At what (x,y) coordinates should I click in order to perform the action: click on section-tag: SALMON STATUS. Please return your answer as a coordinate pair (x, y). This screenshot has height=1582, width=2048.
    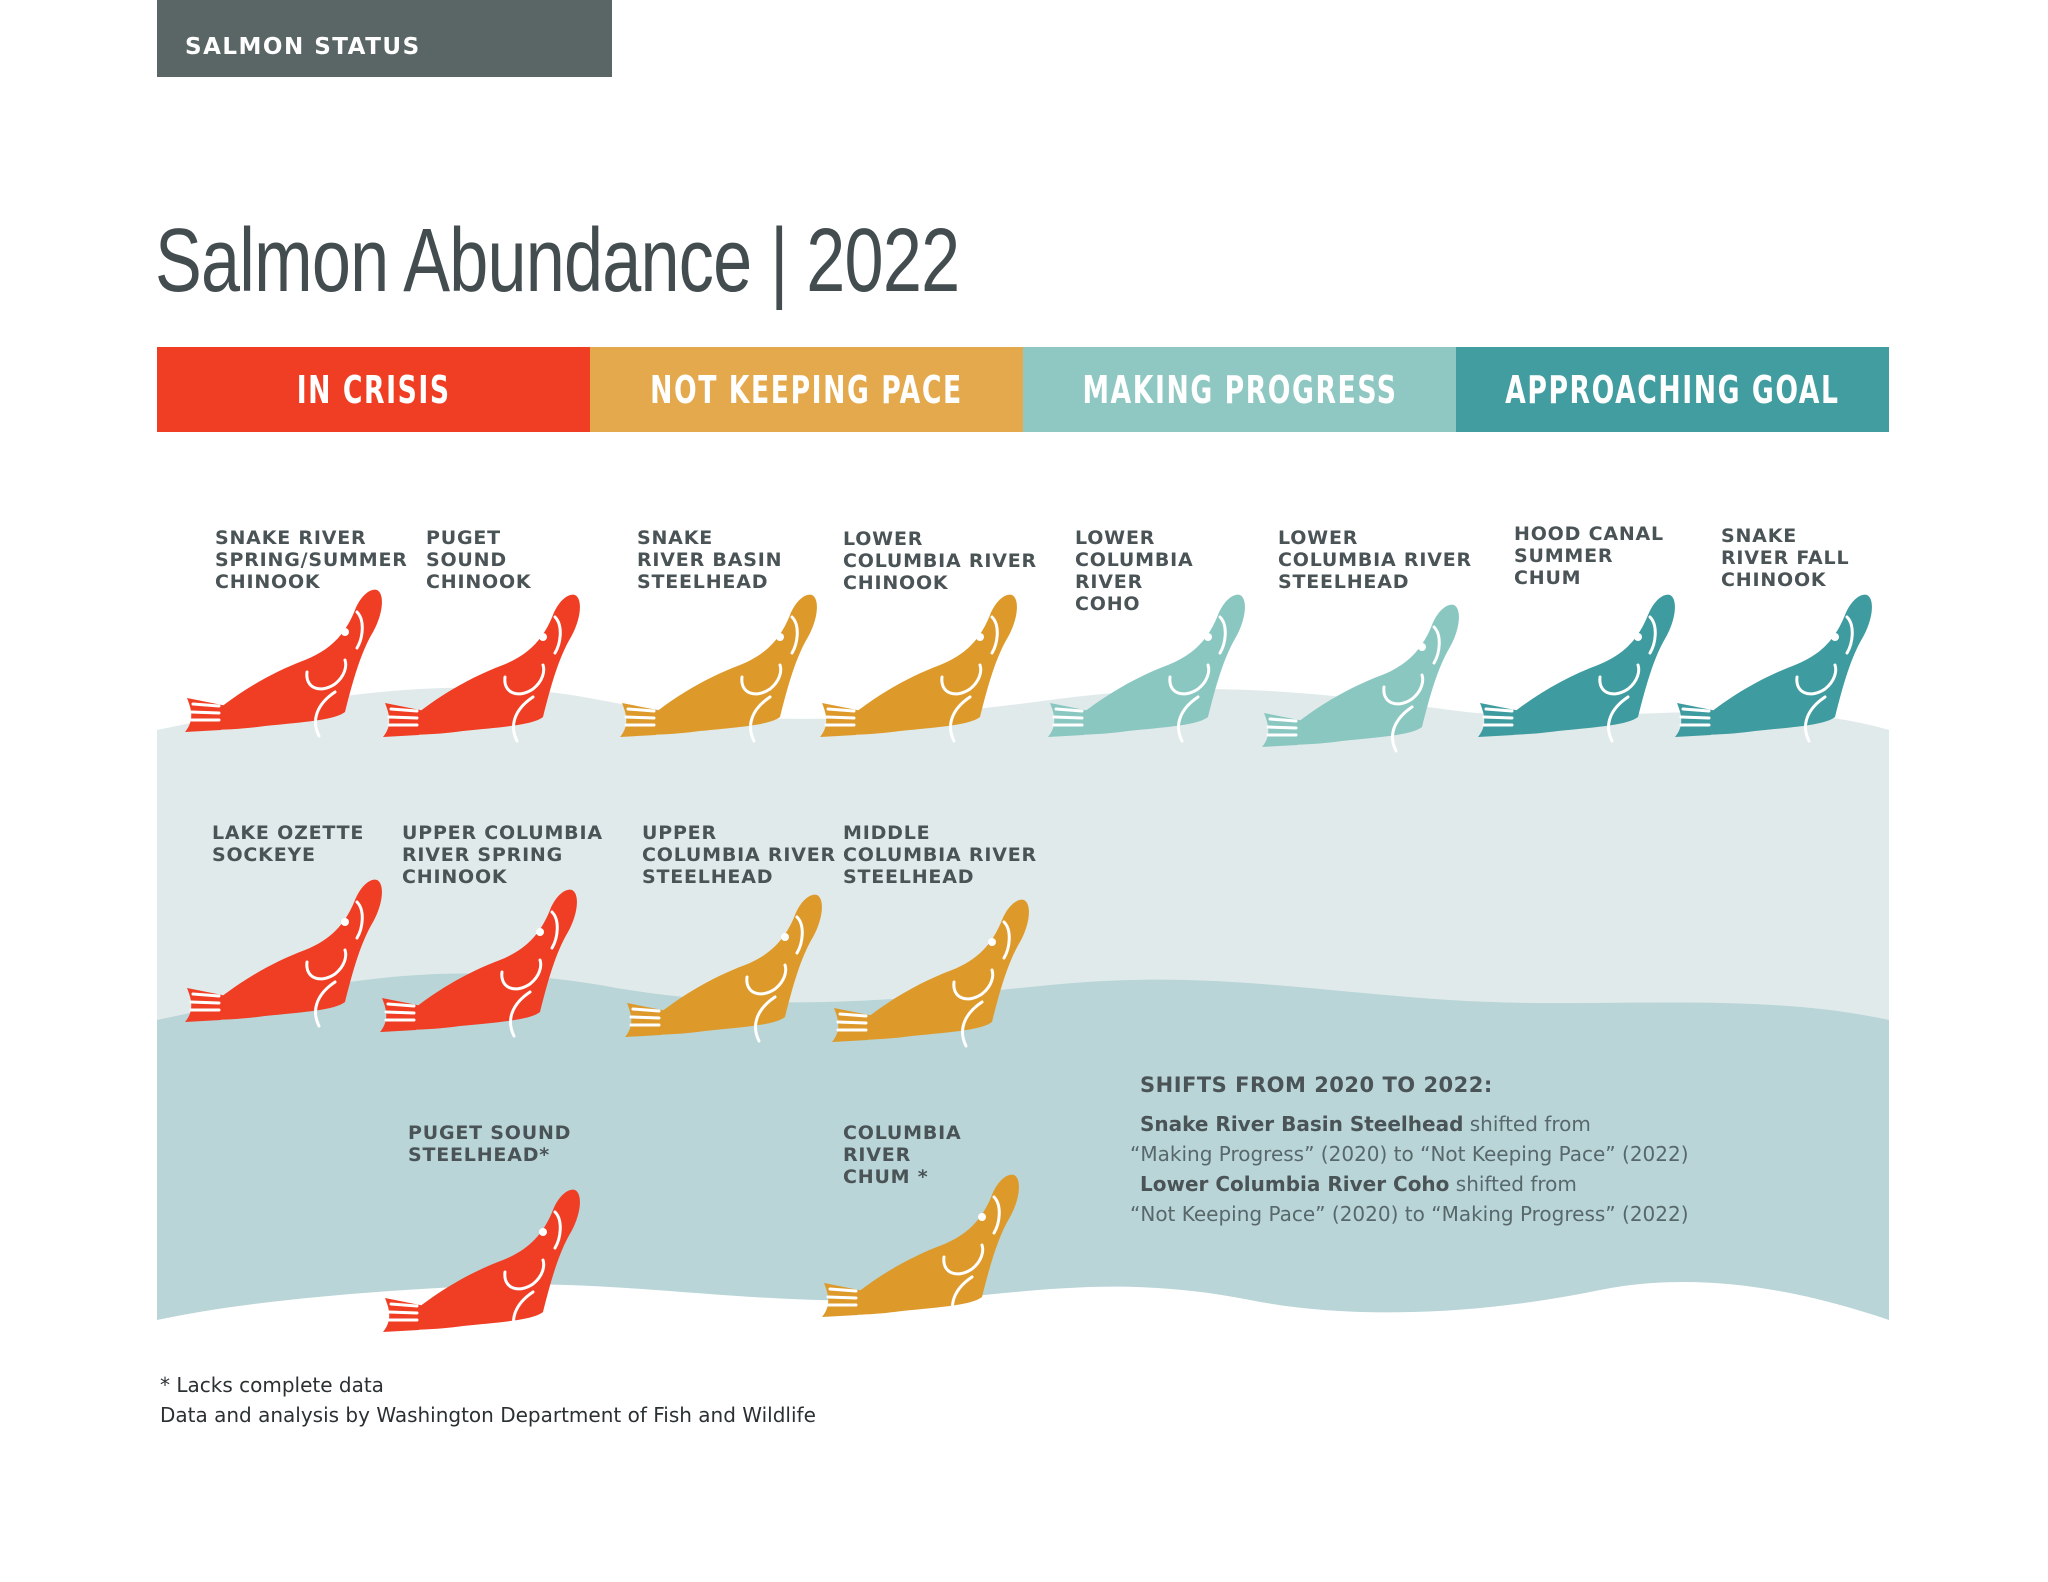
    Looking at the image, I should click on (384, 38).